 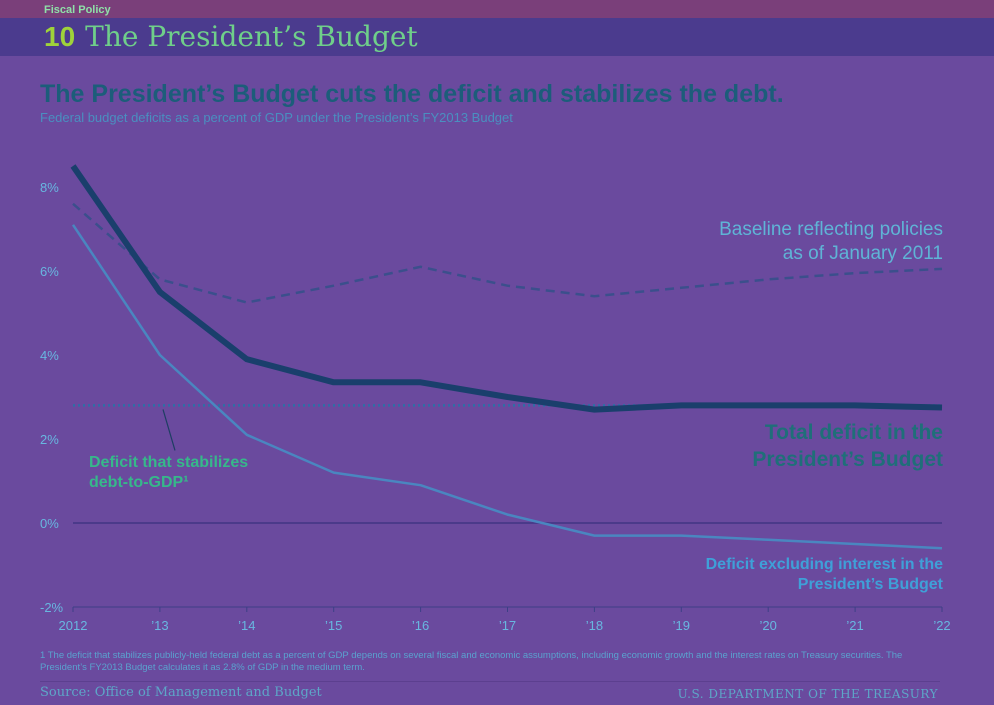 I want to click on department-credit: U.S. DEPARTMENT OF THE TREASURY, so click(x=807, y=694).